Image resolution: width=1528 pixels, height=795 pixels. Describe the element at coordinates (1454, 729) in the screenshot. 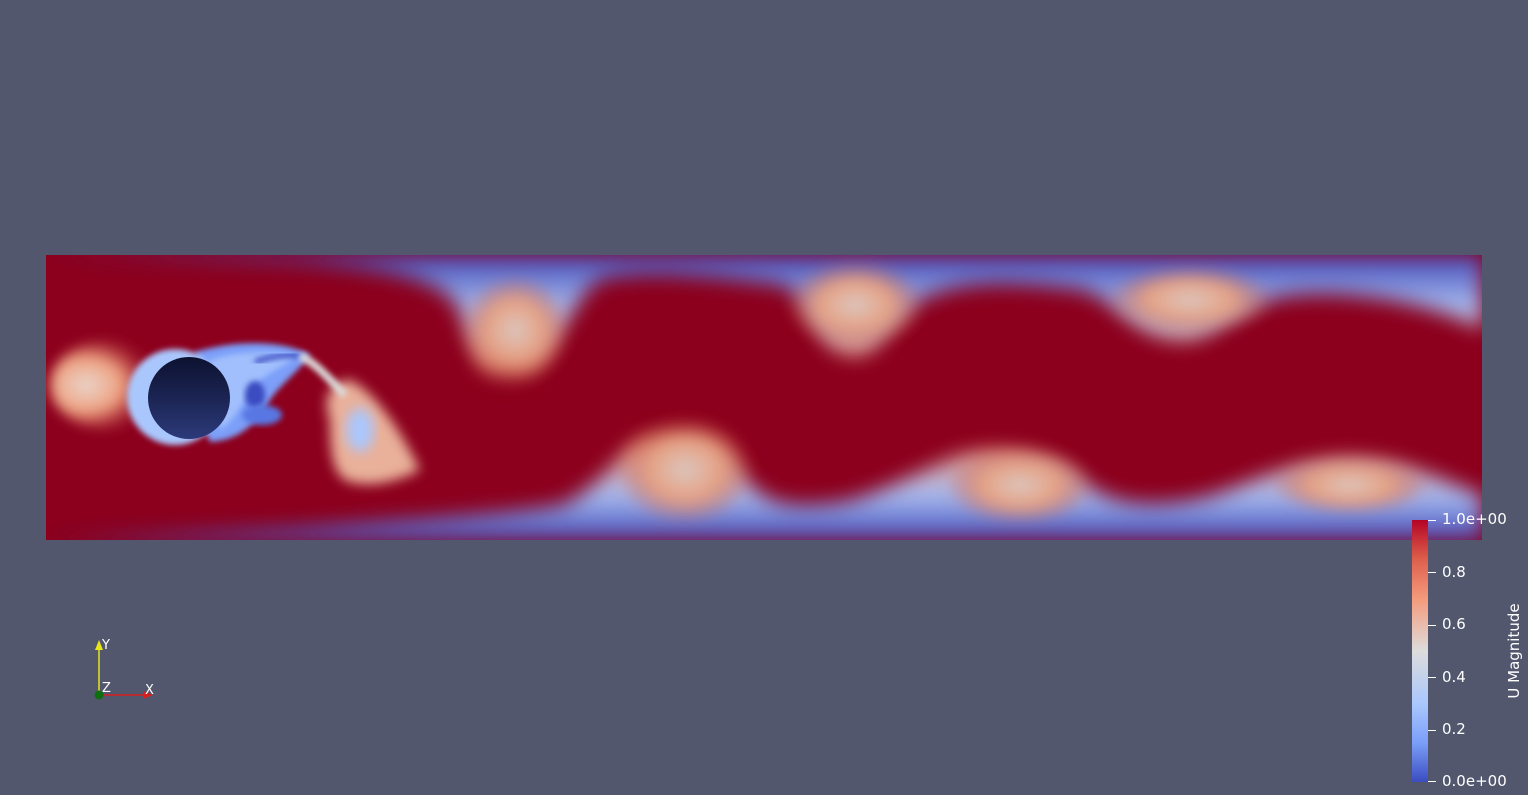

I see `colorbar-tick-label: 0.2` at that location.